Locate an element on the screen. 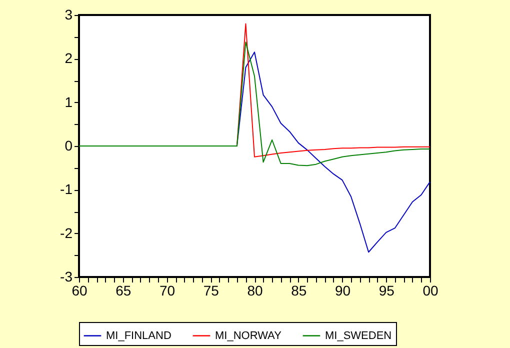  x-tick-label: 70 is located at coordinates (167, 290).